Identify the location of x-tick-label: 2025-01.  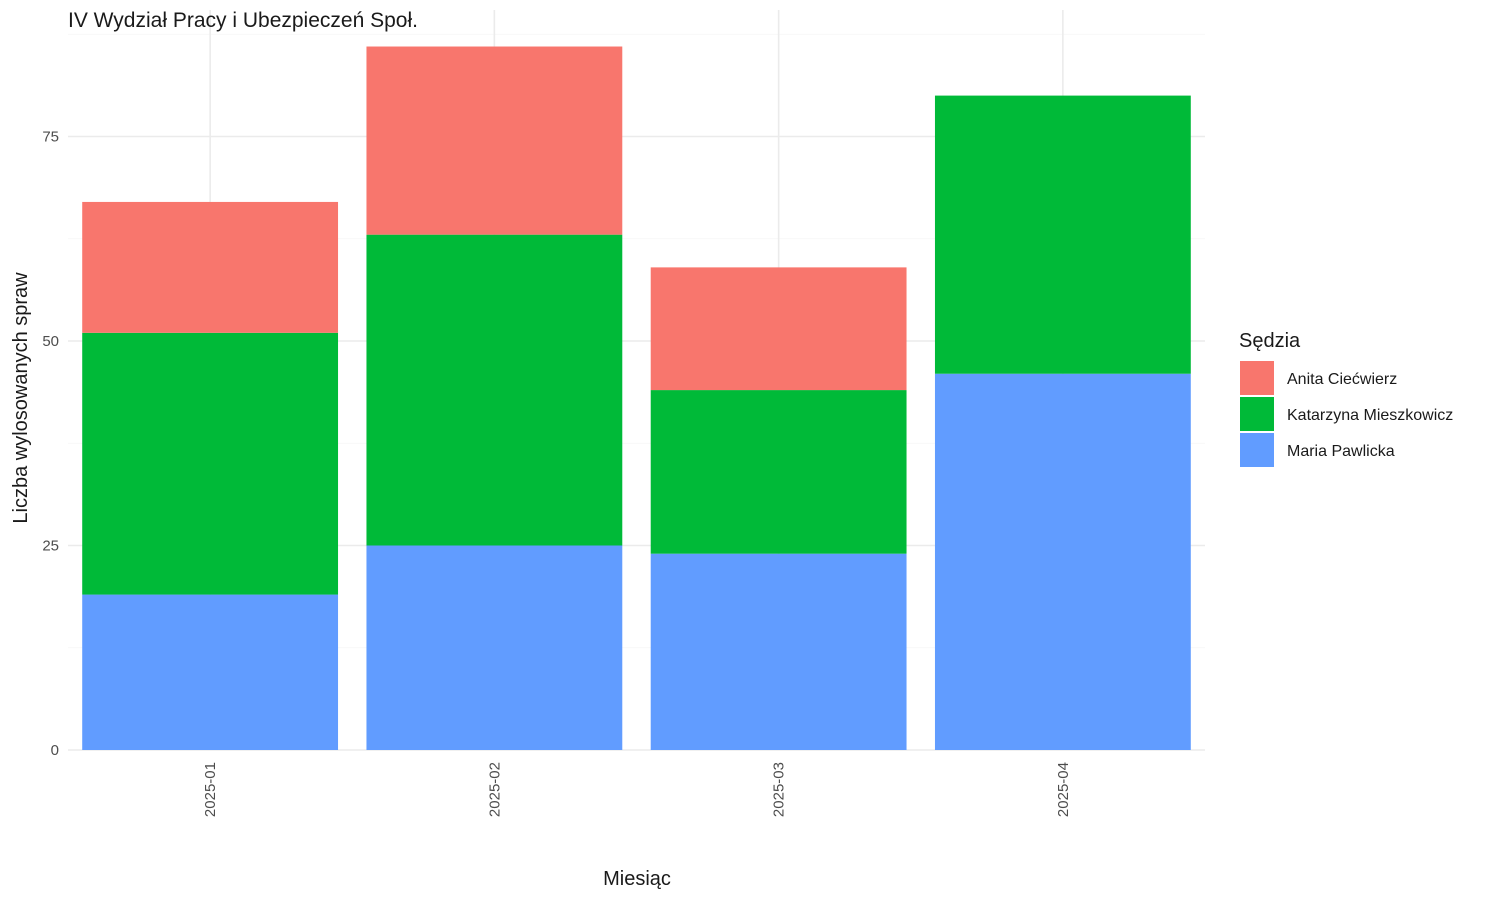
(210, 789).